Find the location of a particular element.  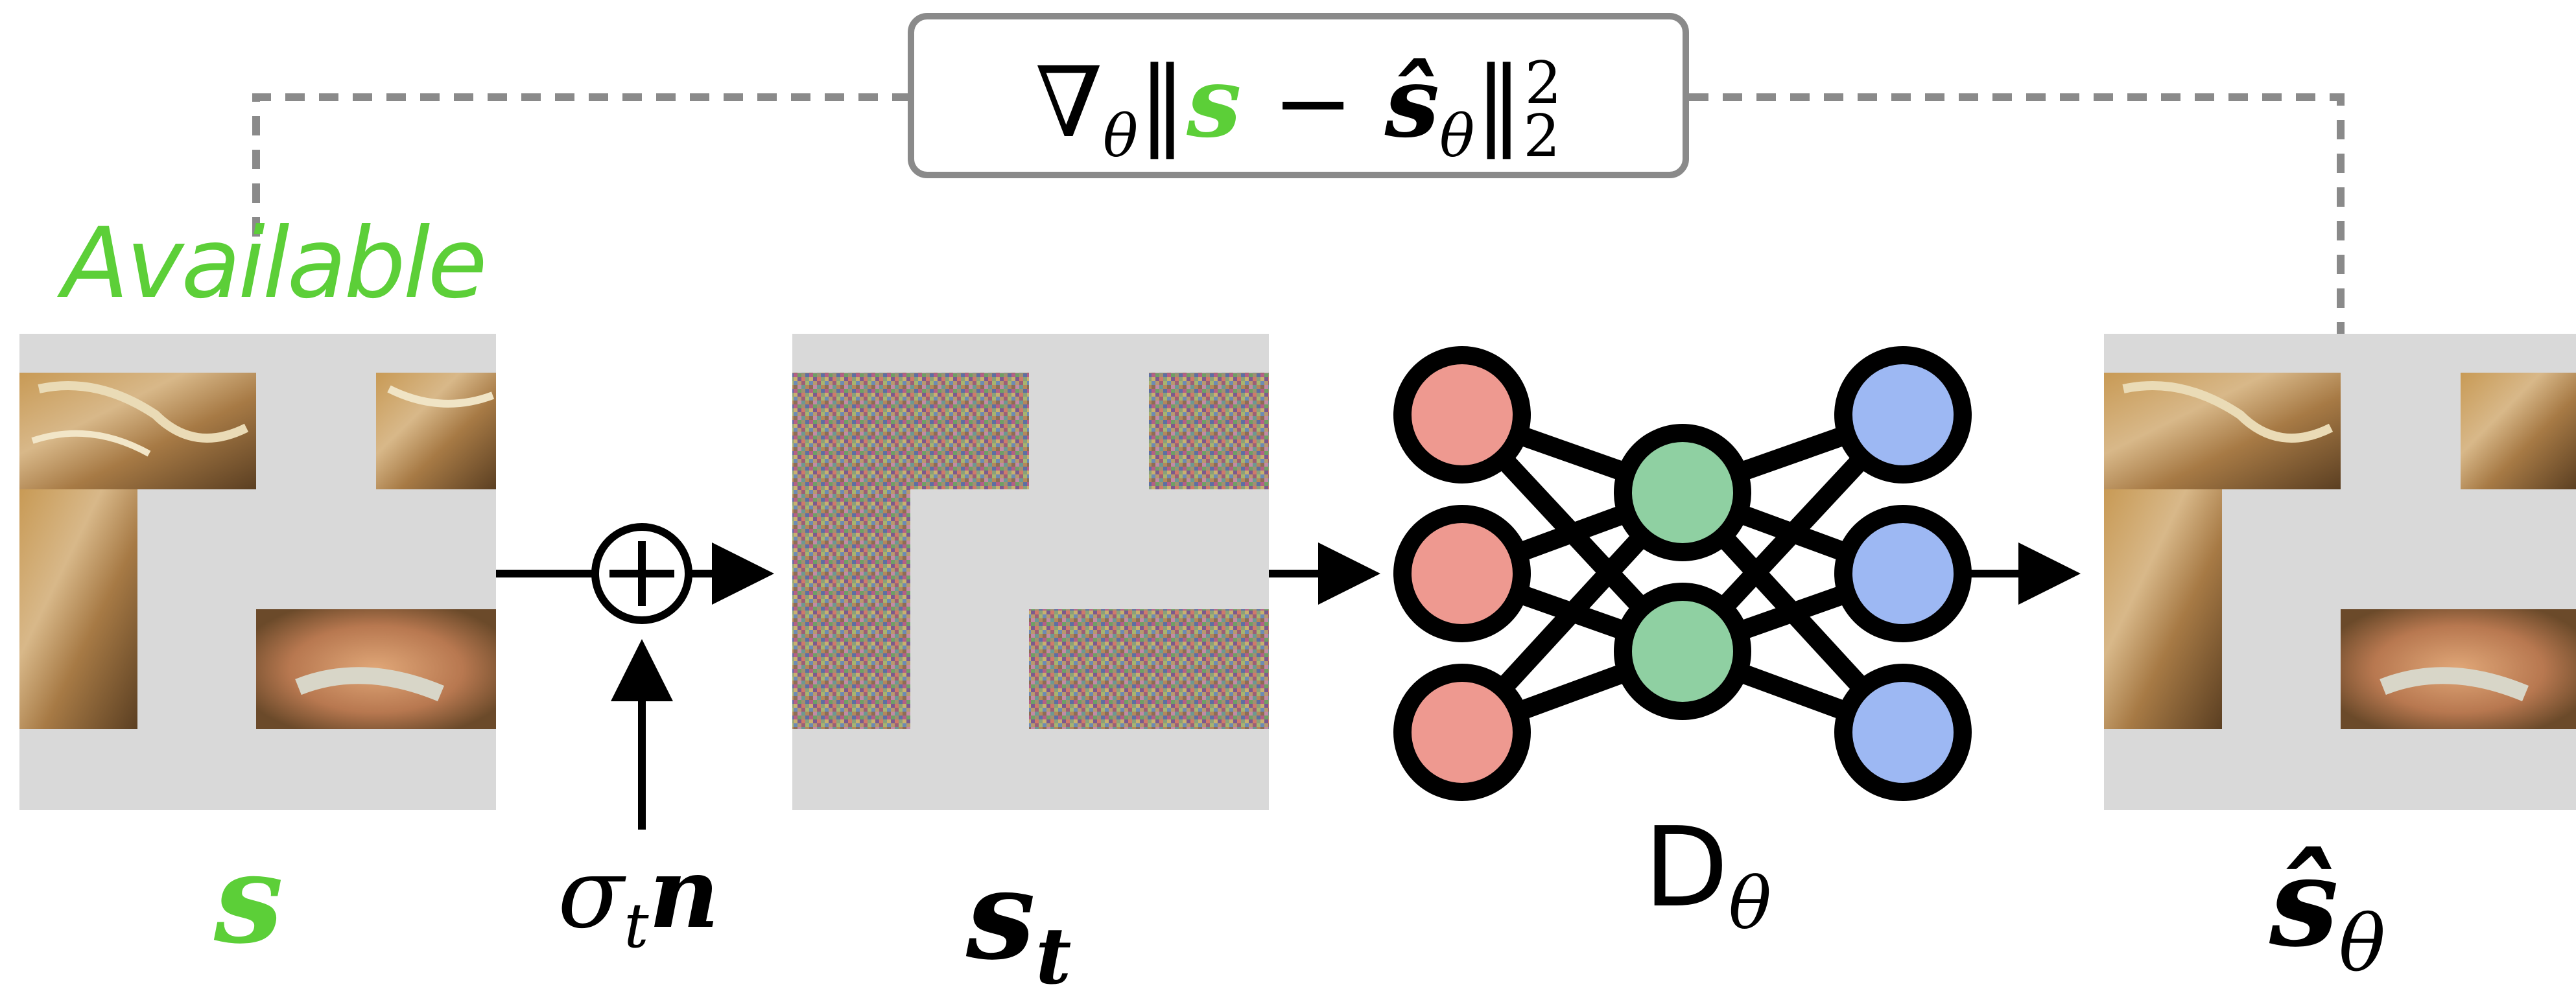

noisy-label: st is located at coordinates (1019, 922).